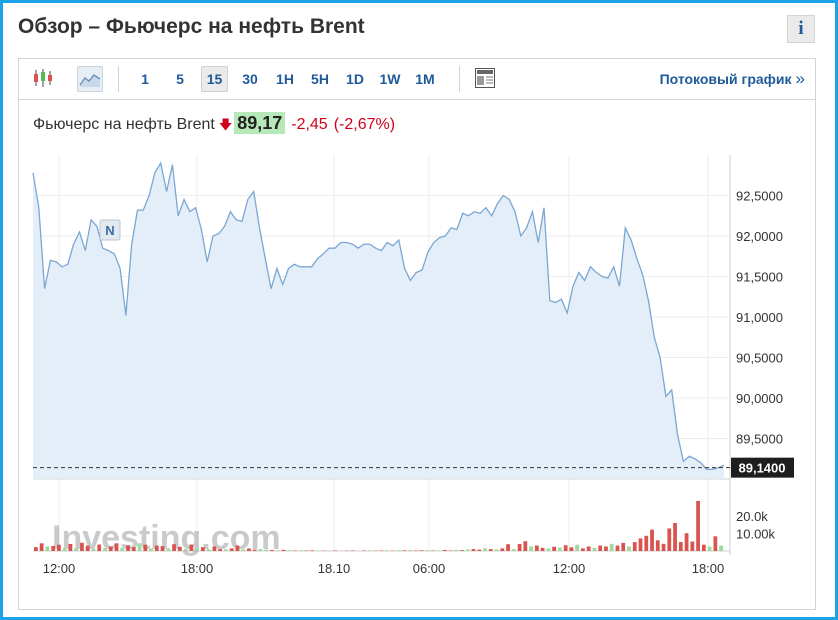 The image size is (838, 620). What do you see at coordinates (334, 568) in the screenshot?
I see `x-tick-label: 18.10` at bounding box center [334, 568].